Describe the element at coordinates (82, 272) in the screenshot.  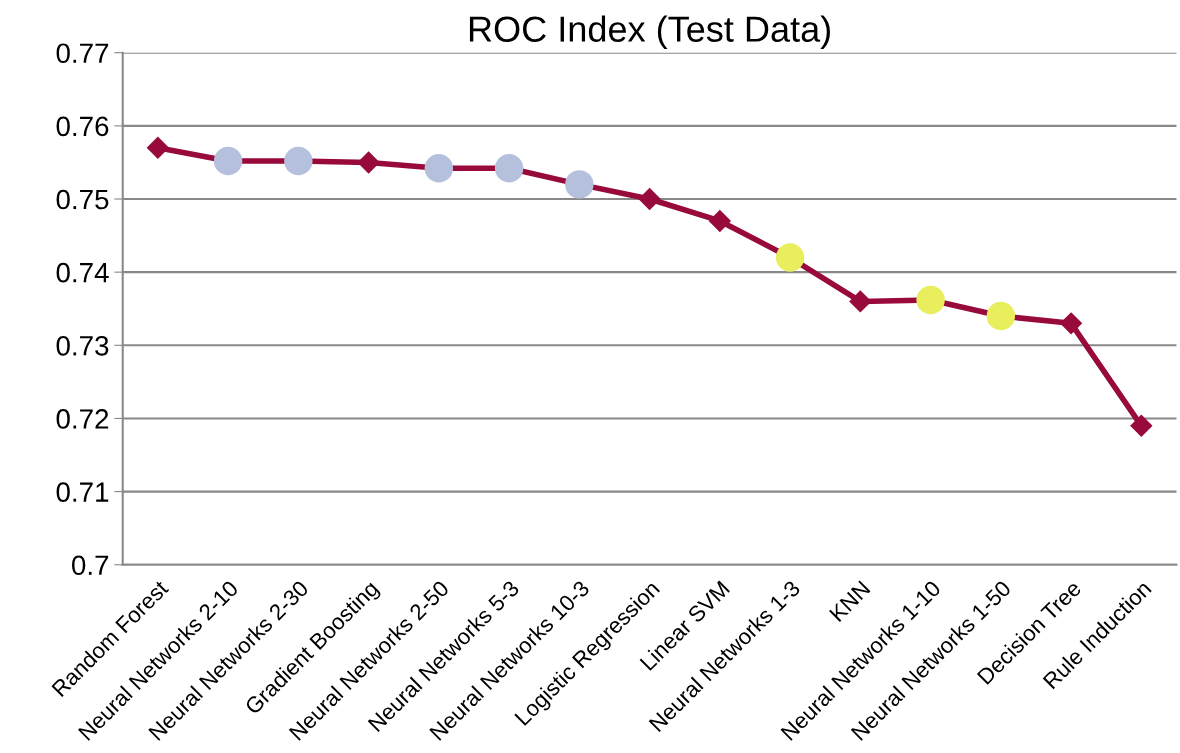
I see `y-tick-label: 0.74` at that location.